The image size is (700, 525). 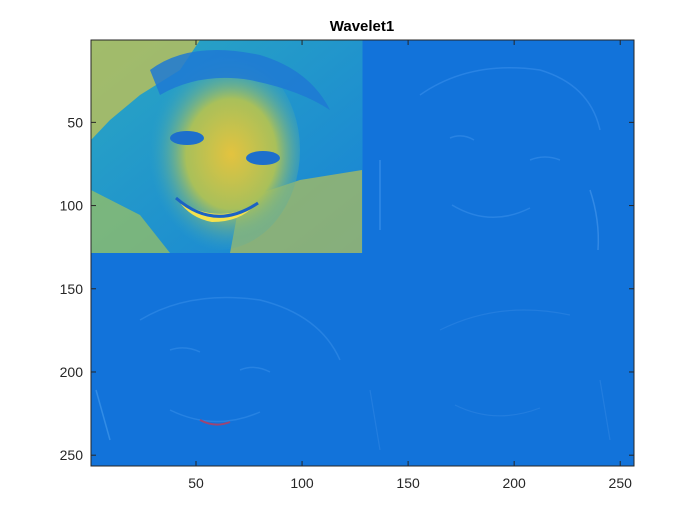 I want to click on y-tick-label: 250, so click(x=72, y=455).